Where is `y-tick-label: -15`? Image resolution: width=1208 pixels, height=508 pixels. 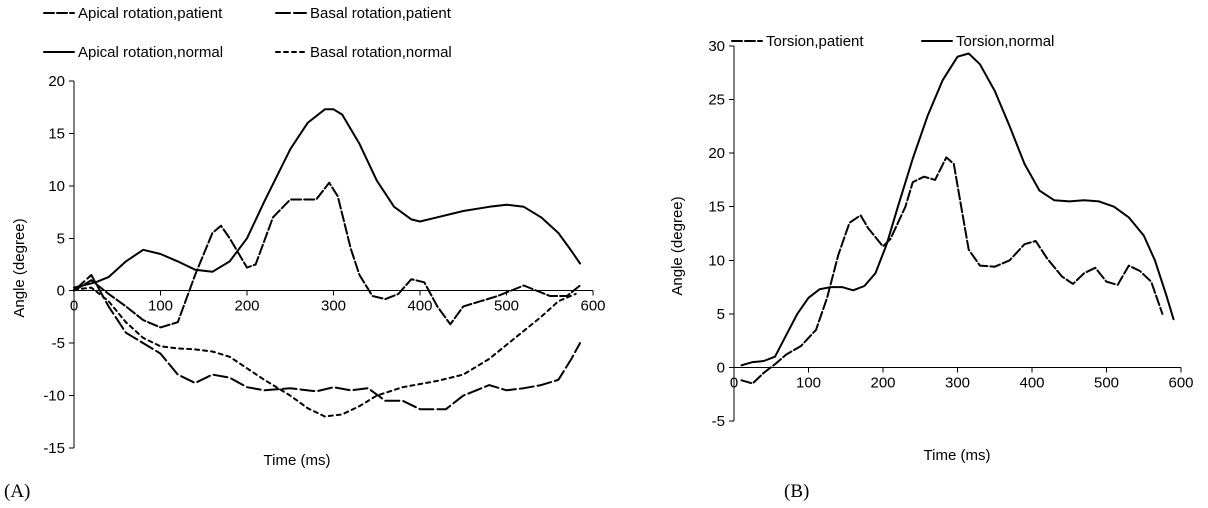 y-tick-label: -15 is located at coordinates (54, 448).